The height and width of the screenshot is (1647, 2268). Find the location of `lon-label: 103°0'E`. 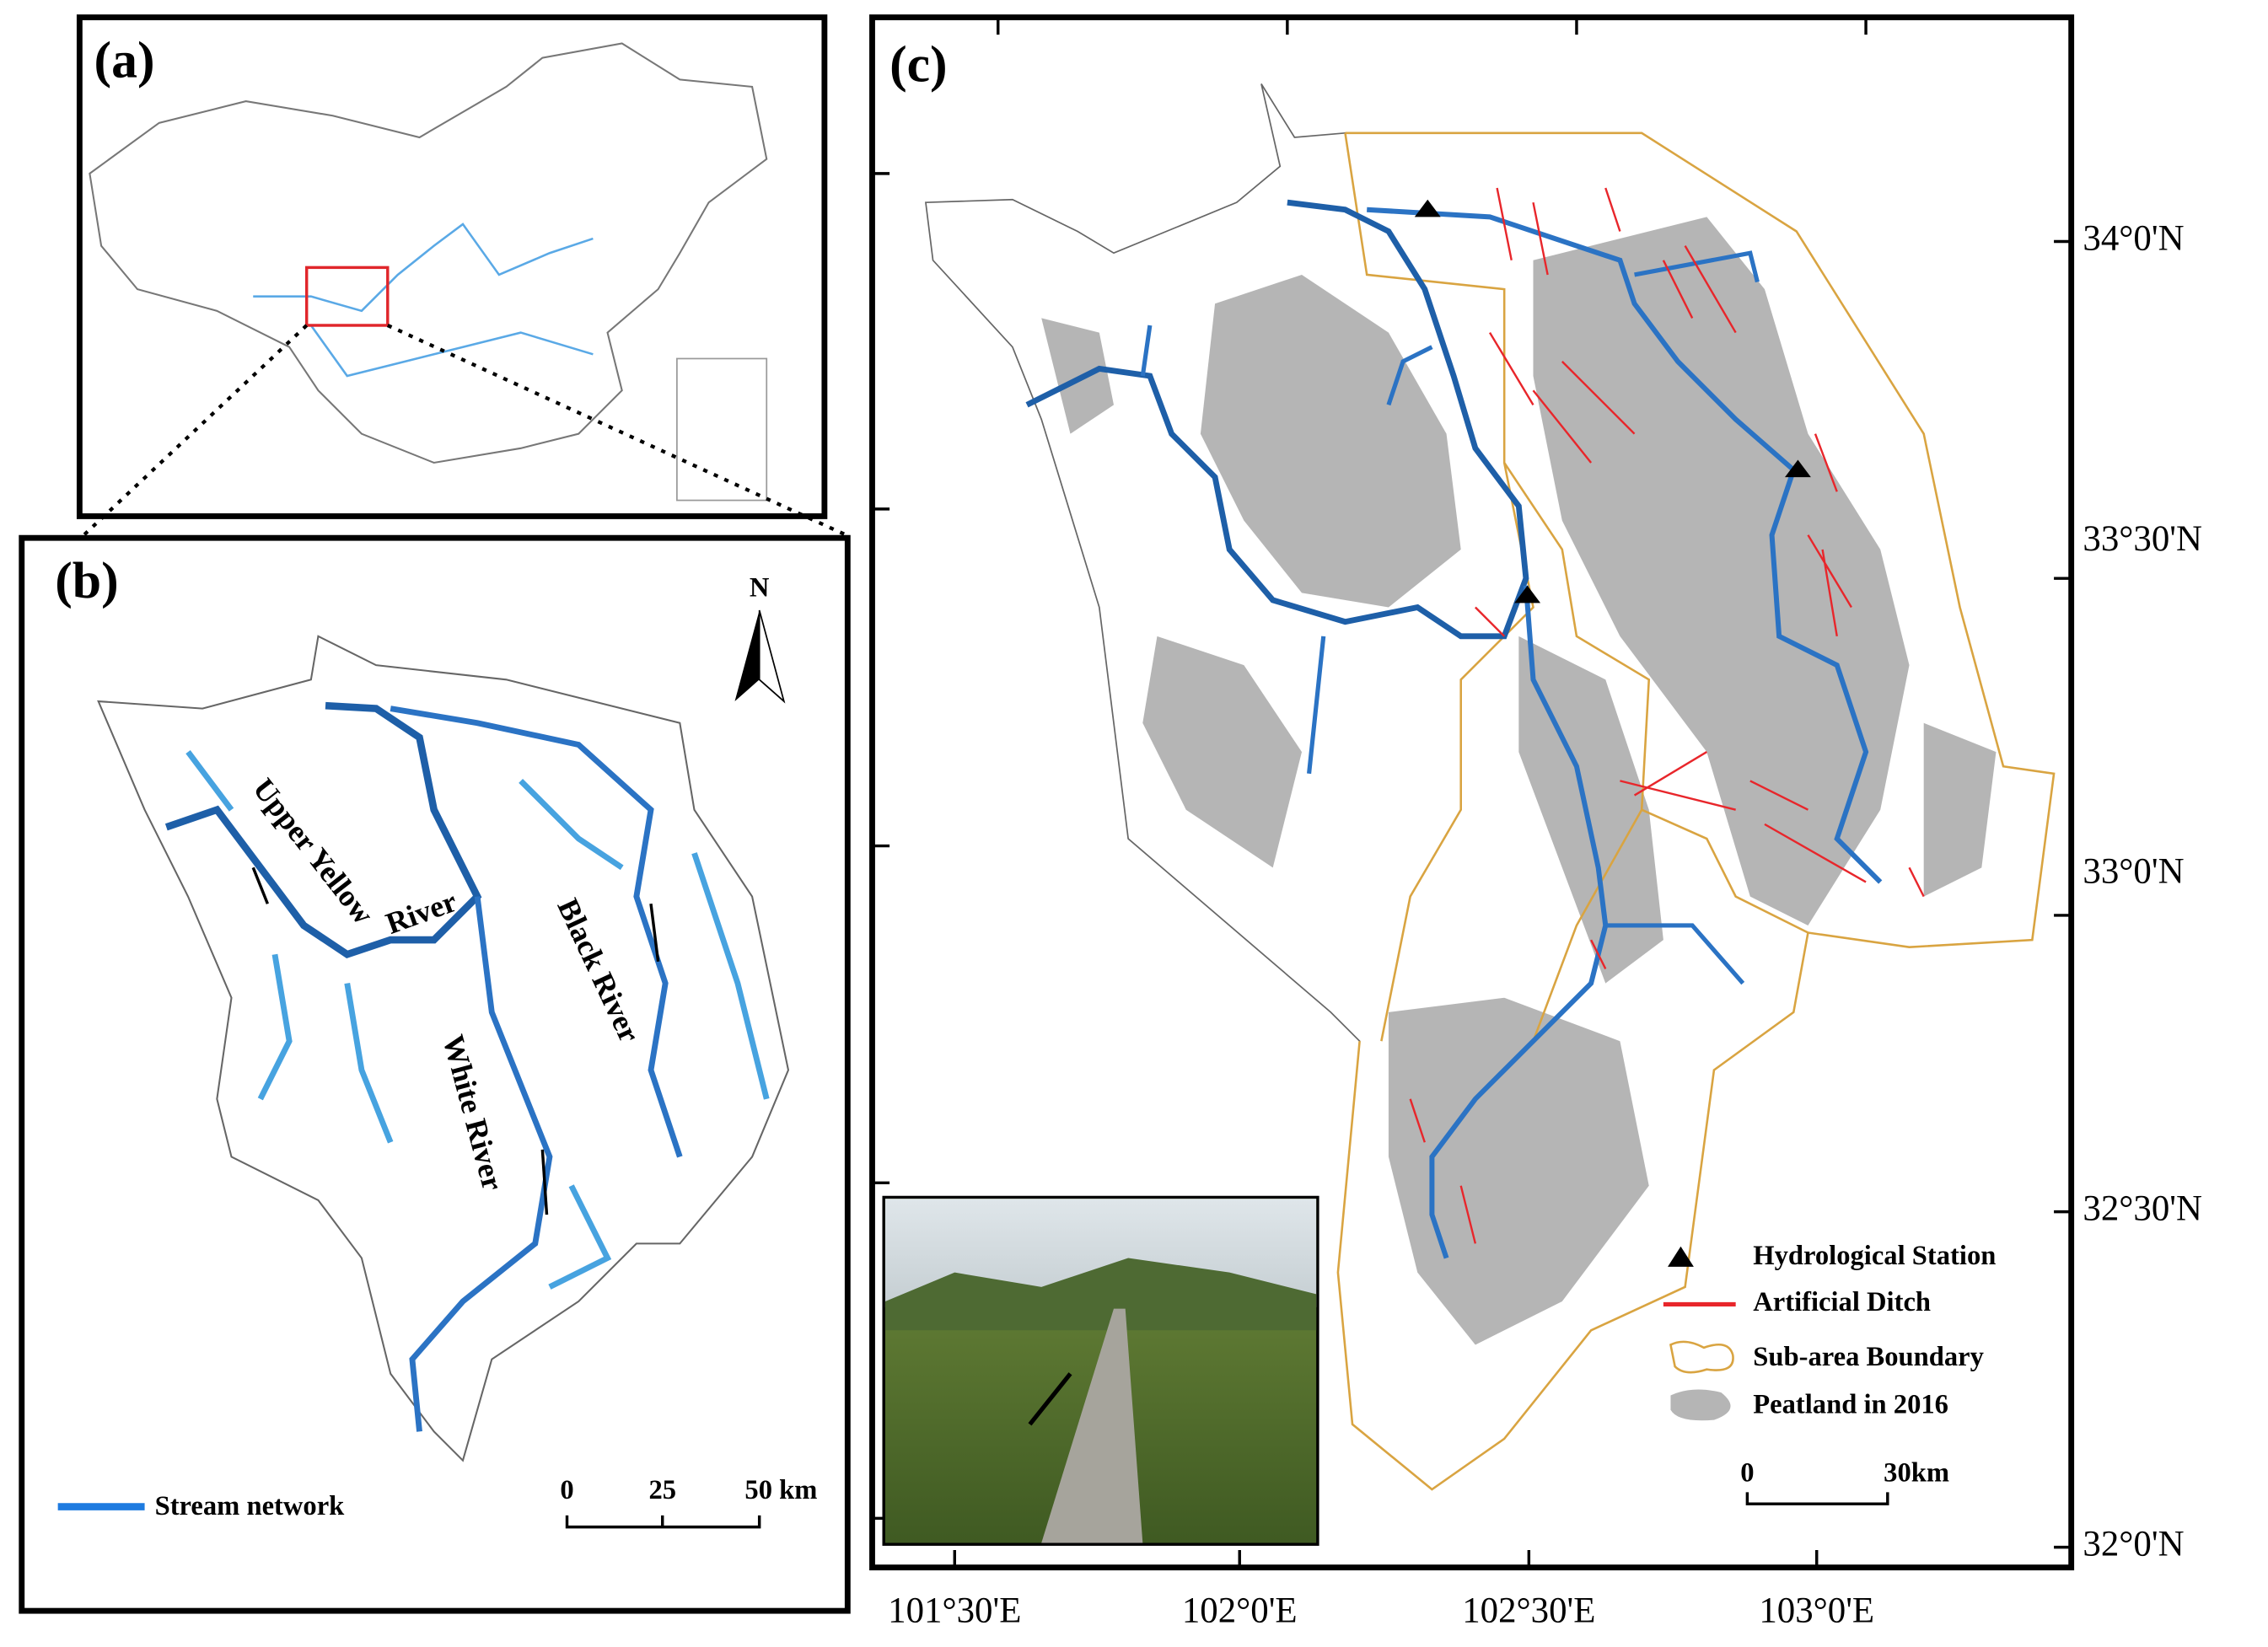

lon-label: 103°0'E is located at coordinates (1816, 1610).